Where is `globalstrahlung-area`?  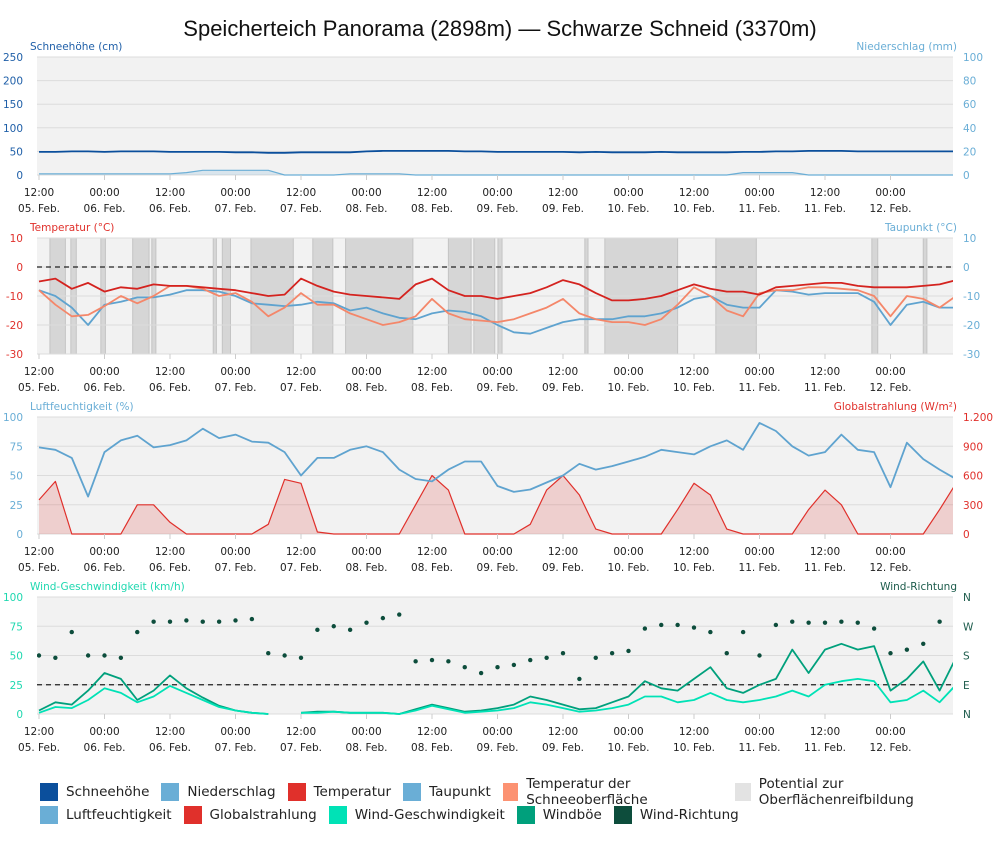 globalstrahlung-area is located at coordinates (496, 504).